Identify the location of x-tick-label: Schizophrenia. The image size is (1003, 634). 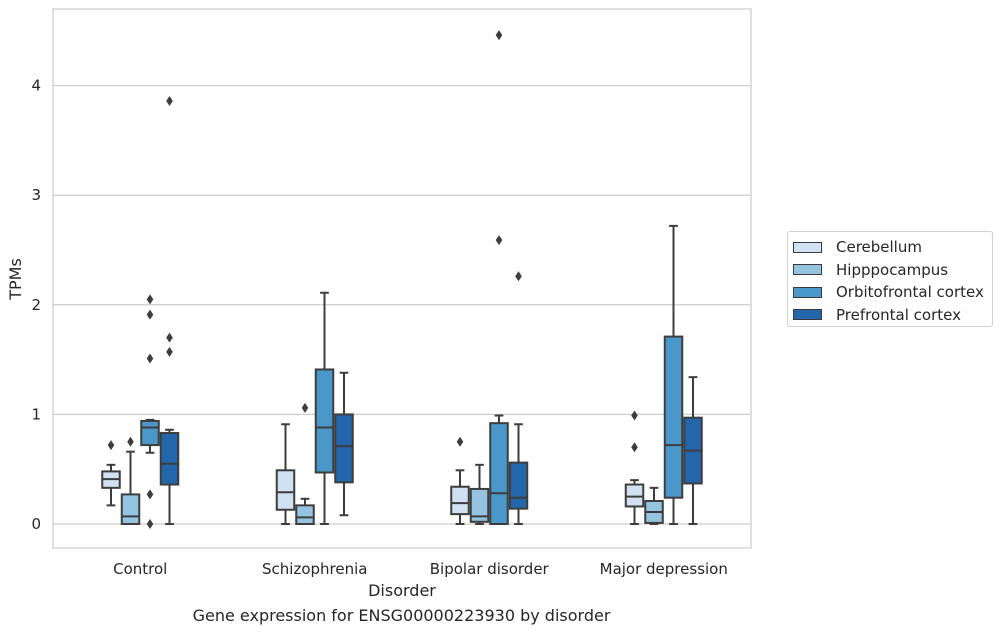
(314, 569).